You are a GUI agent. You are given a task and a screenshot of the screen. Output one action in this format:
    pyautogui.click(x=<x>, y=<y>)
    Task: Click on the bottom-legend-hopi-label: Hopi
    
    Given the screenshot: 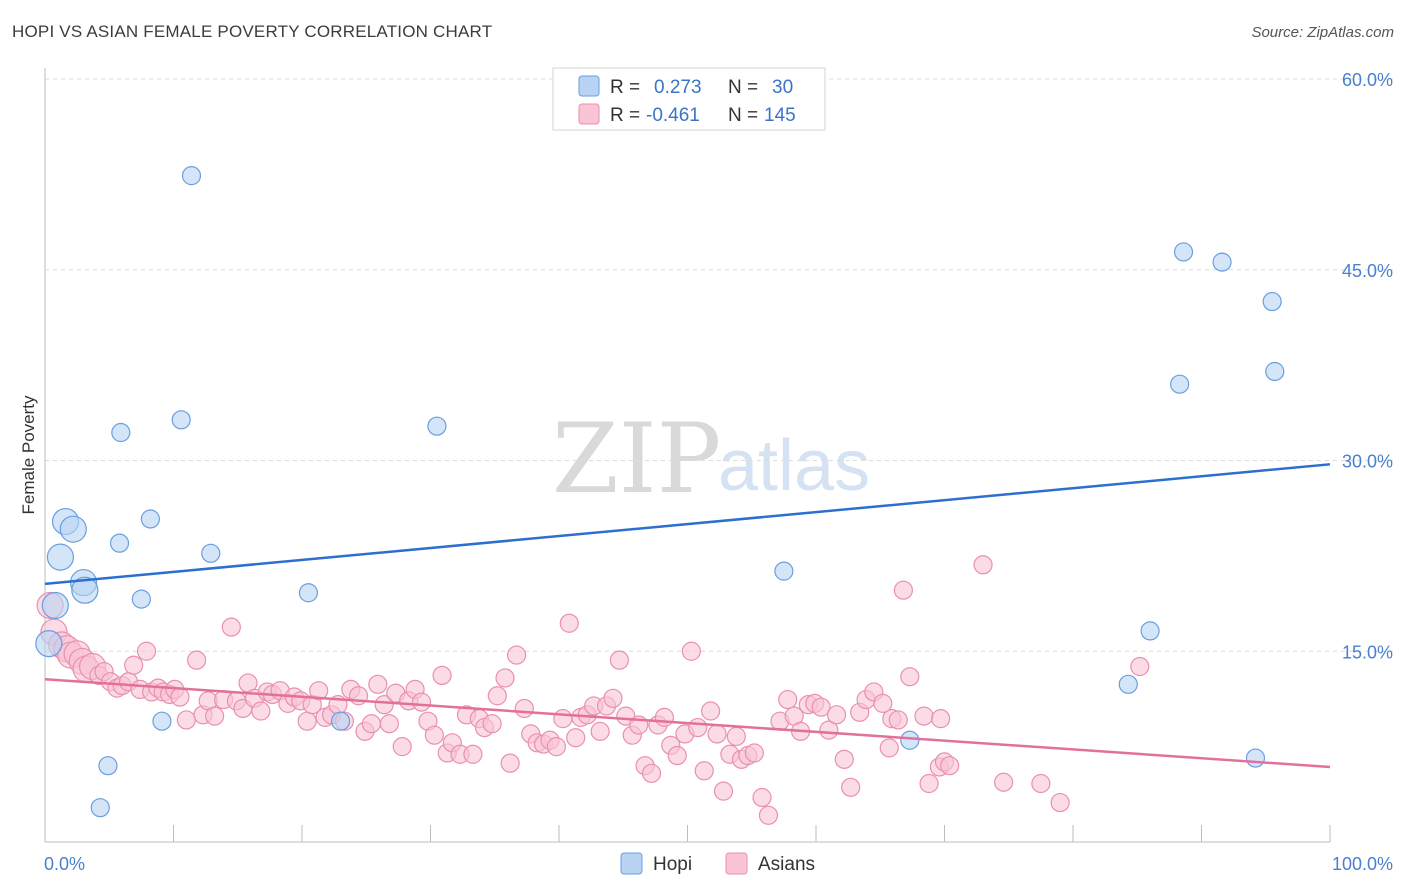 What is the action you would take?
    pyautogui.click(x=672, y=864)
    